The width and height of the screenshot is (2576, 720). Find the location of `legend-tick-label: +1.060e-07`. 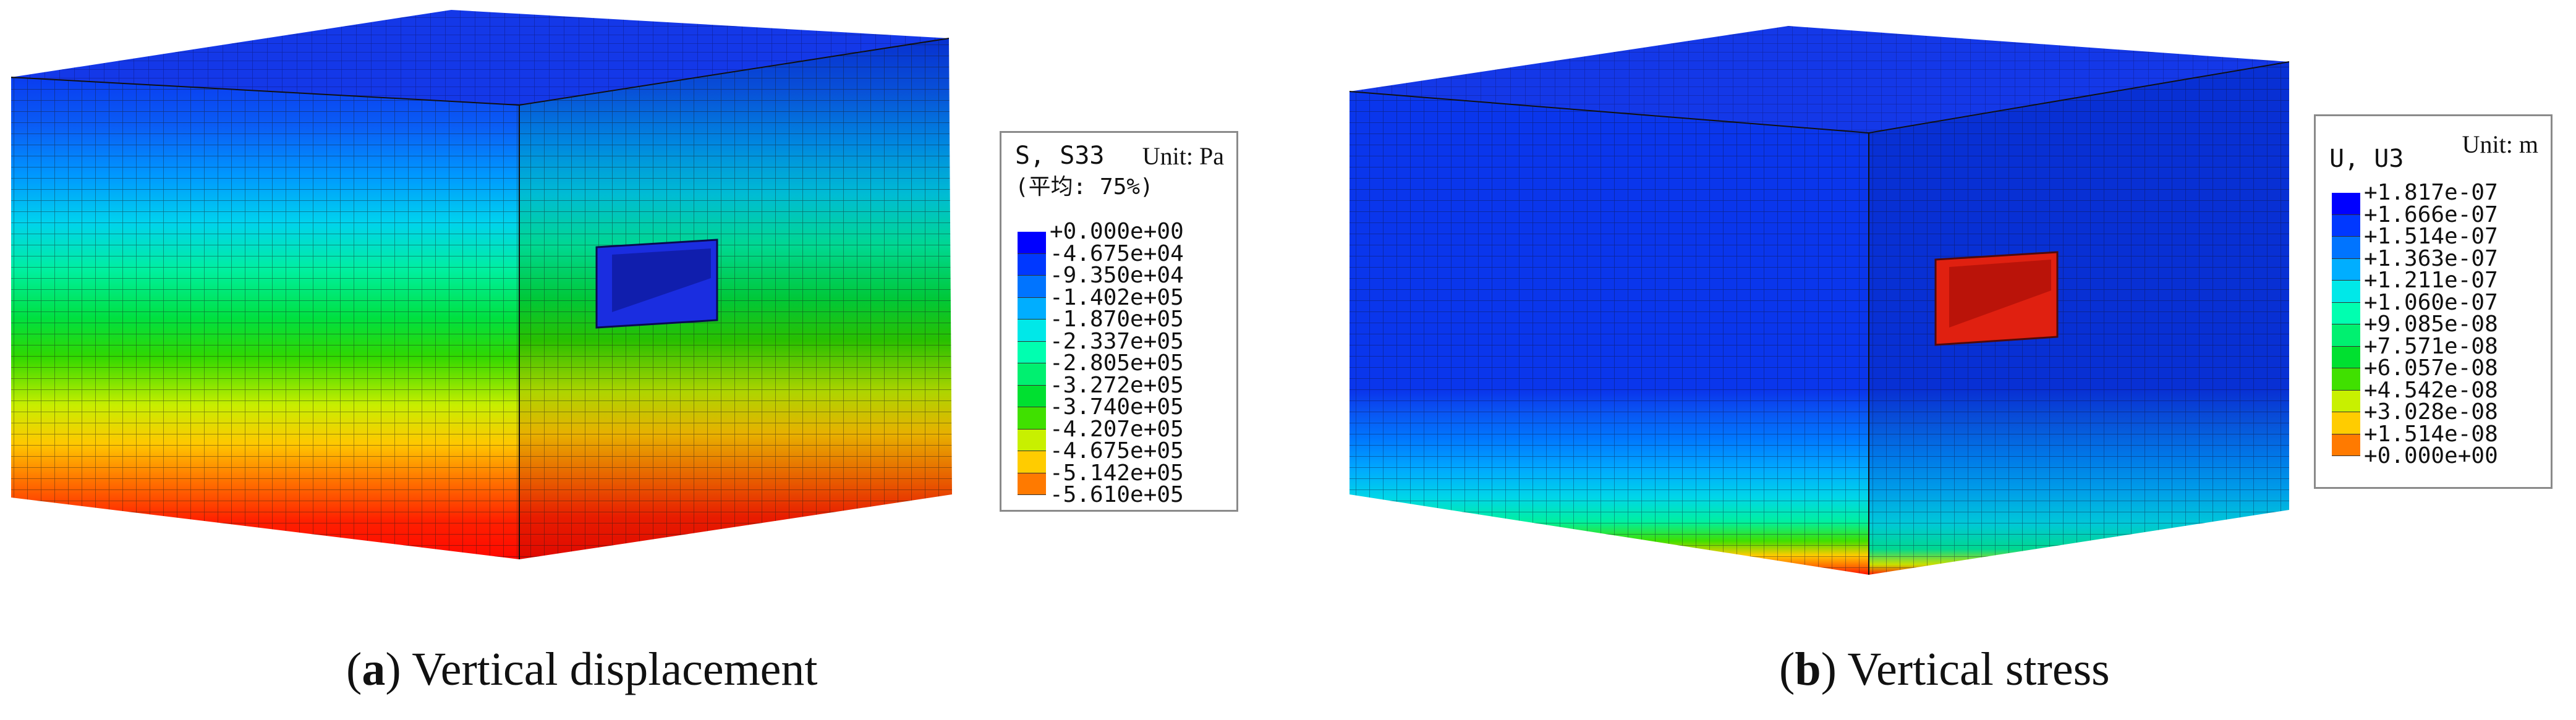

legend-tick-label: +1.060e-07 is located at coordinates (2431, 302).